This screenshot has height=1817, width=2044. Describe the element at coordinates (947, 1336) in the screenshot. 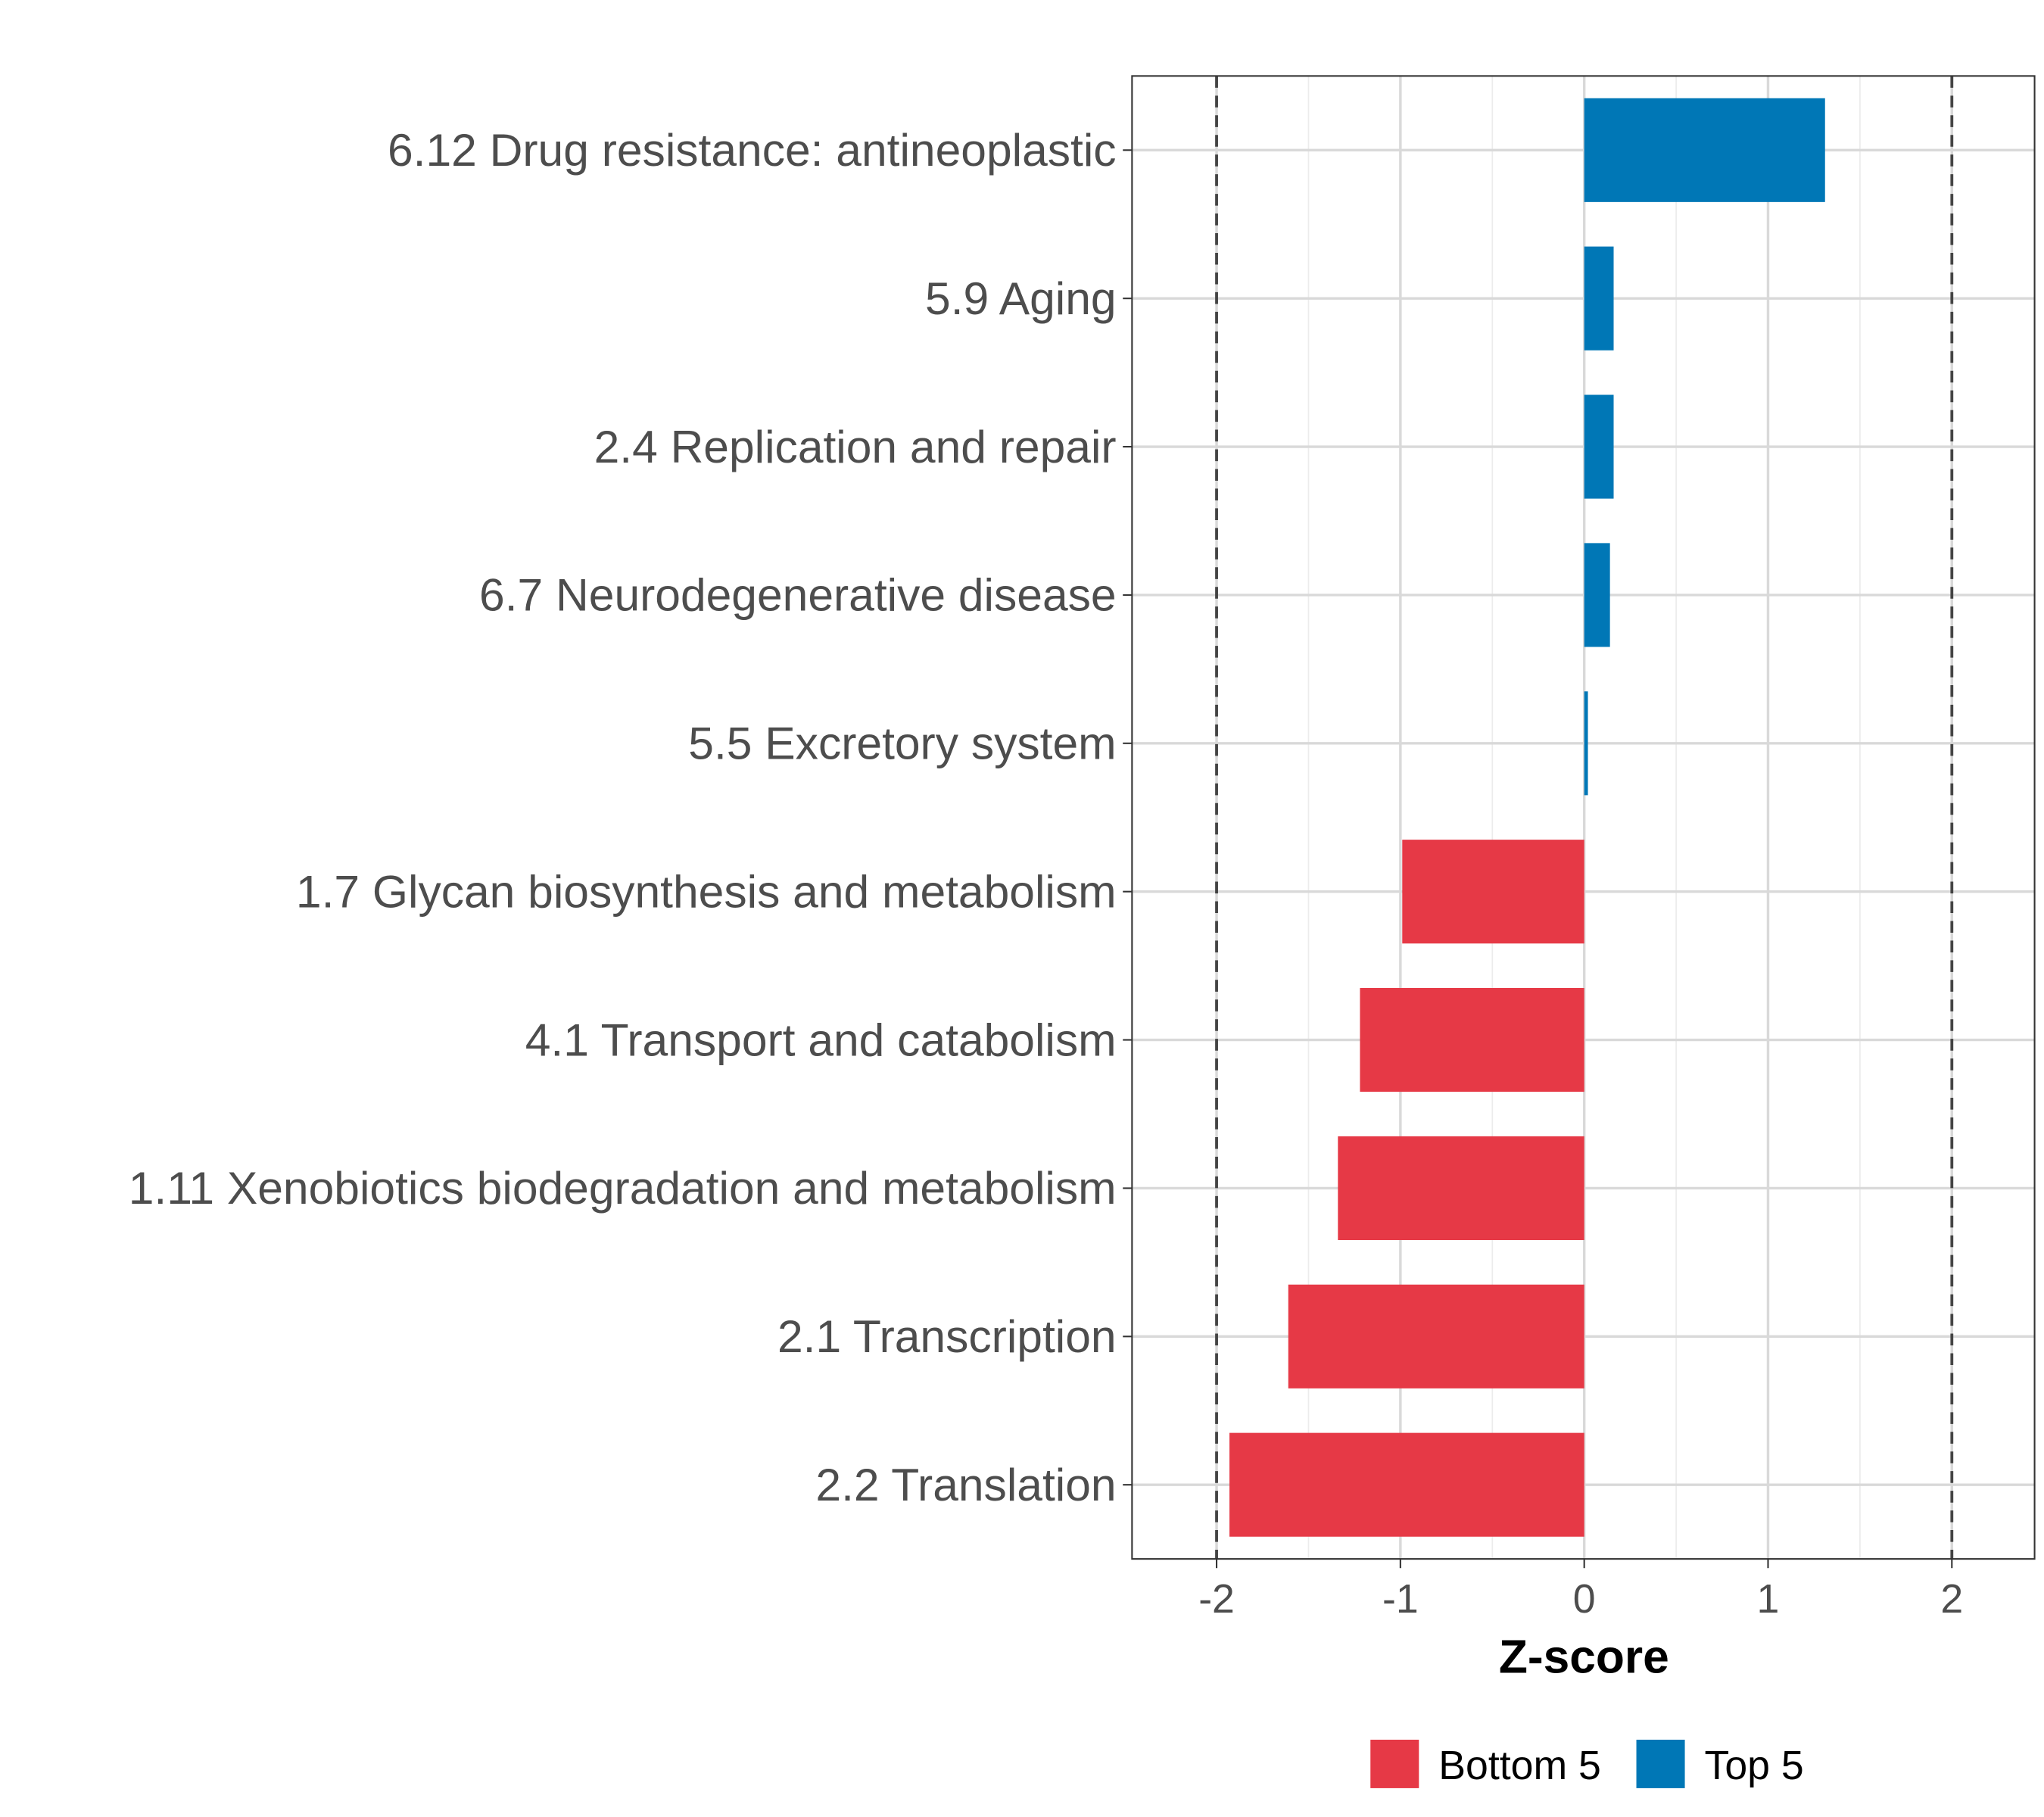

I see `y-tick-label: 2.1 Transcription` at that location.